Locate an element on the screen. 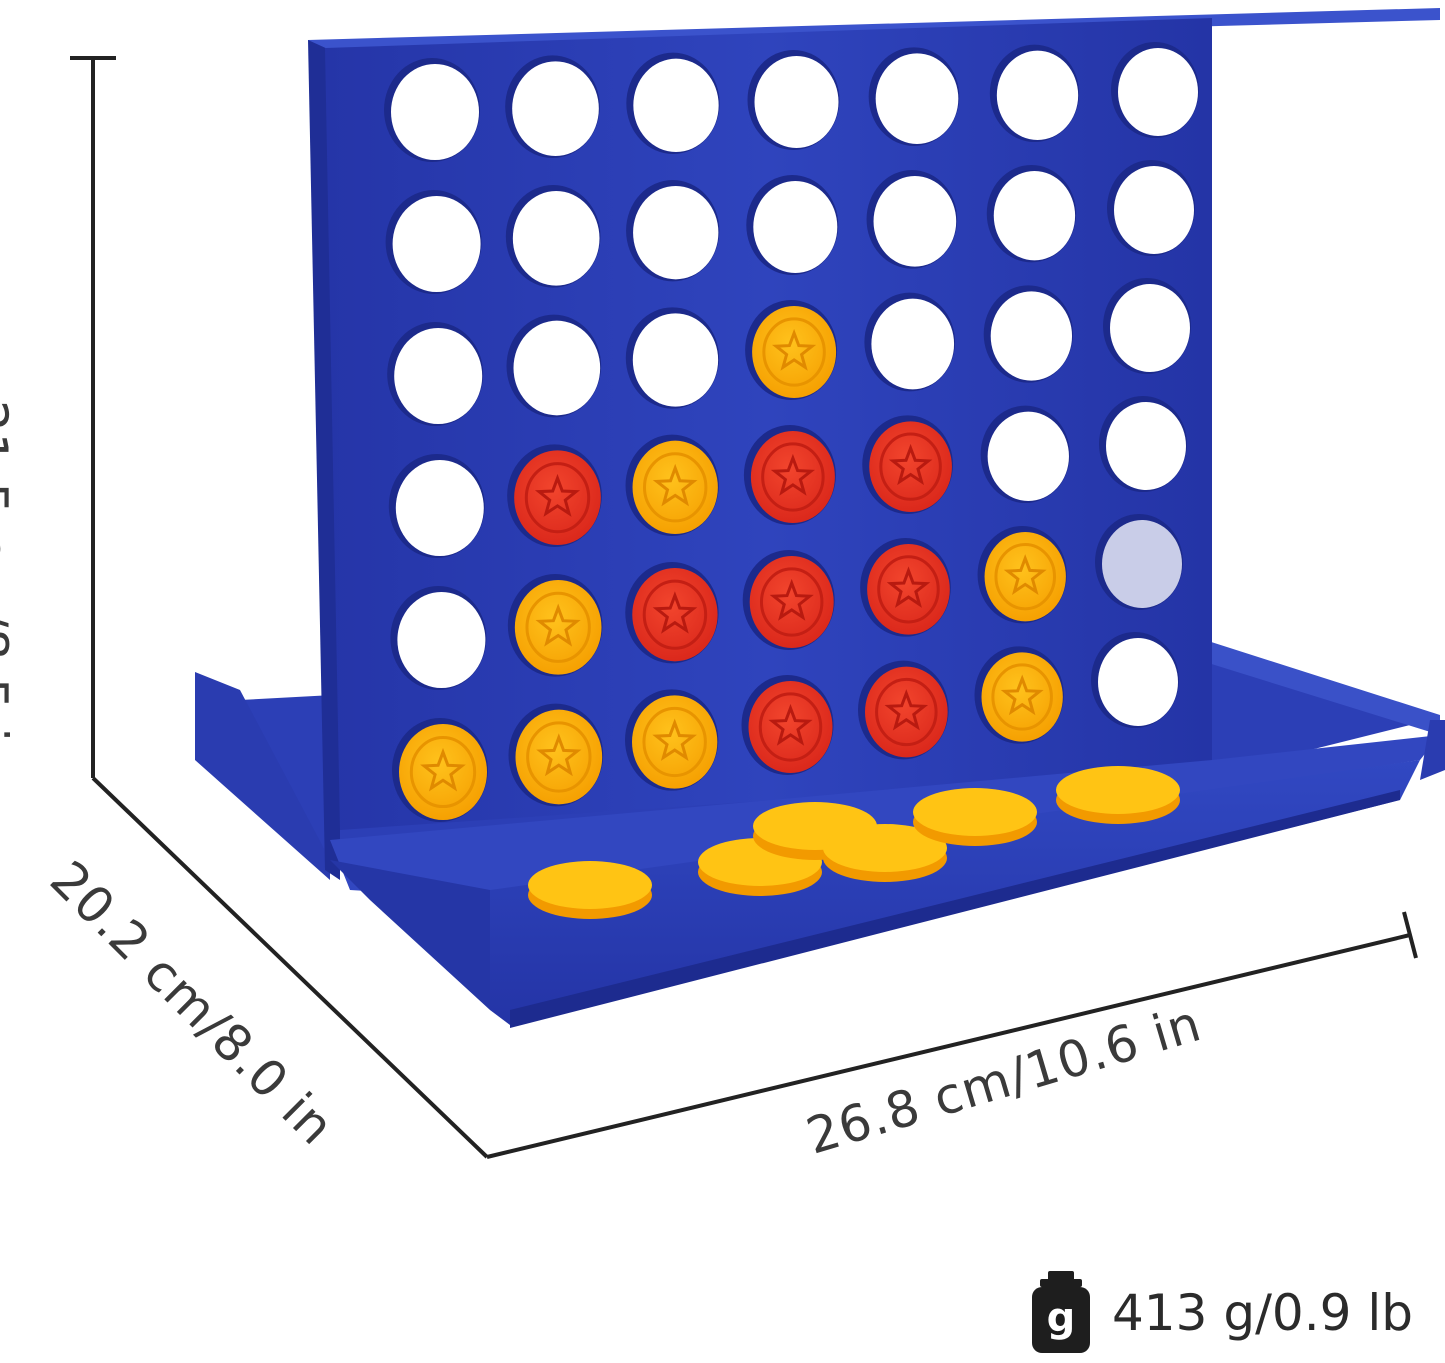  tray-left-front is located at coordinates (410, 935).